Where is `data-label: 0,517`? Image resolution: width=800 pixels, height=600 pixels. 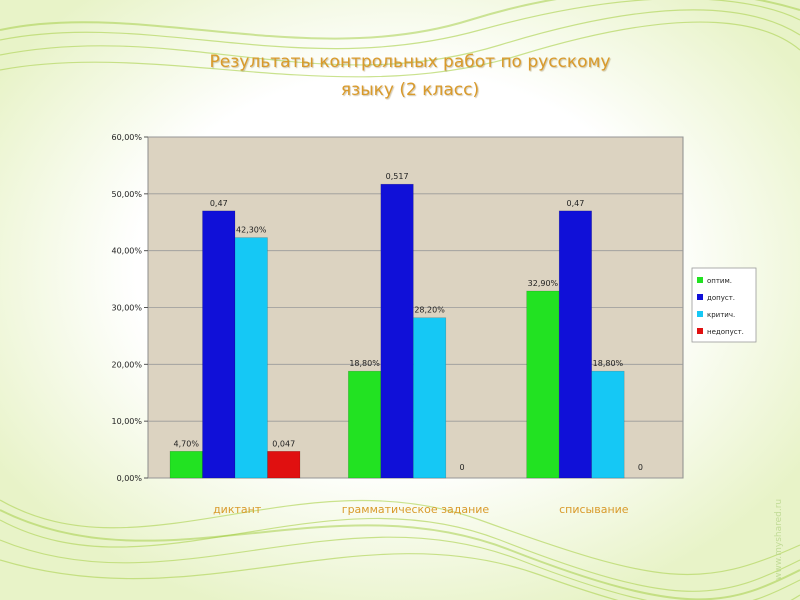
data-label: 0,517 is located at coordinates (397, 176).